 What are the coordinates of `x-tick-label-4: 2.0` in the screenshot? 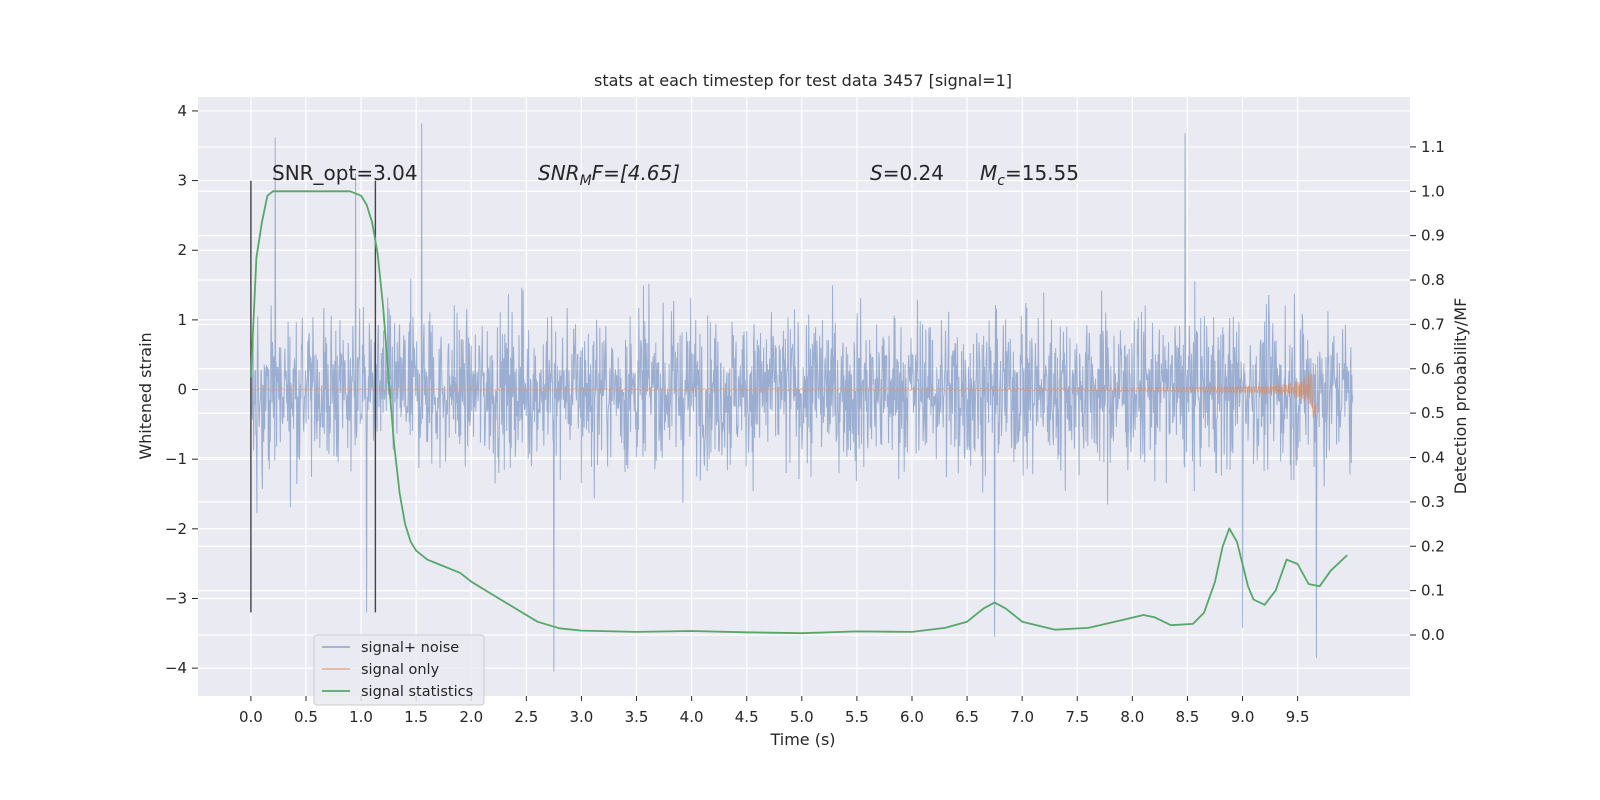 It's located at (471, 717).